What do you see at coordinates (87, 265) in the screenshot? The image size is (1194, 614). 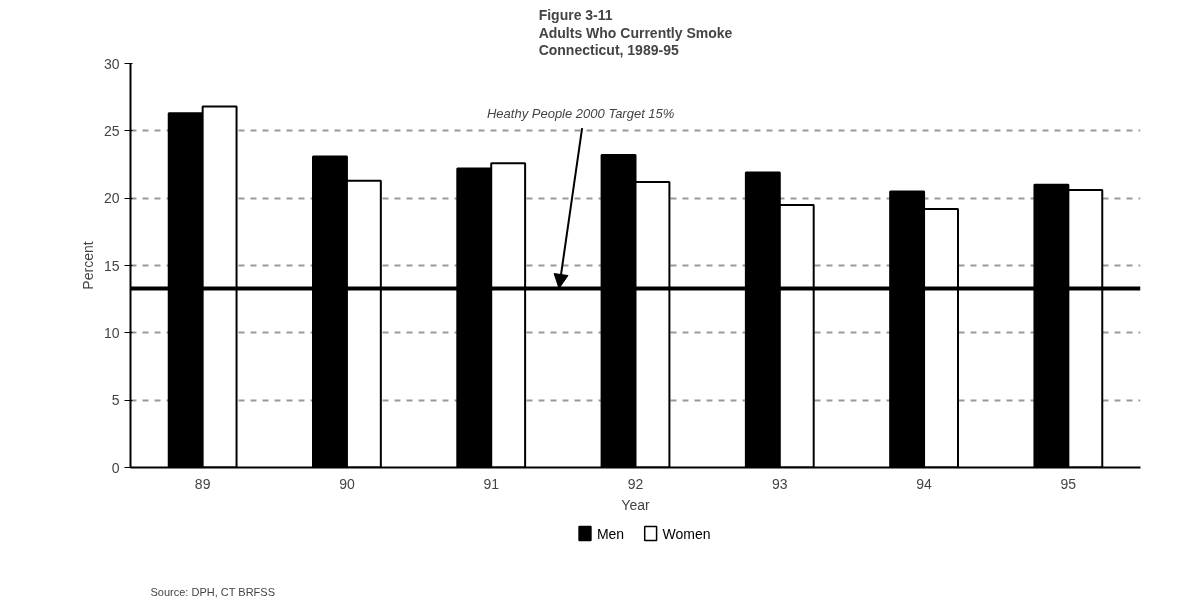 I see `y-axis-title: Percent` at bounding box center [87, 265].